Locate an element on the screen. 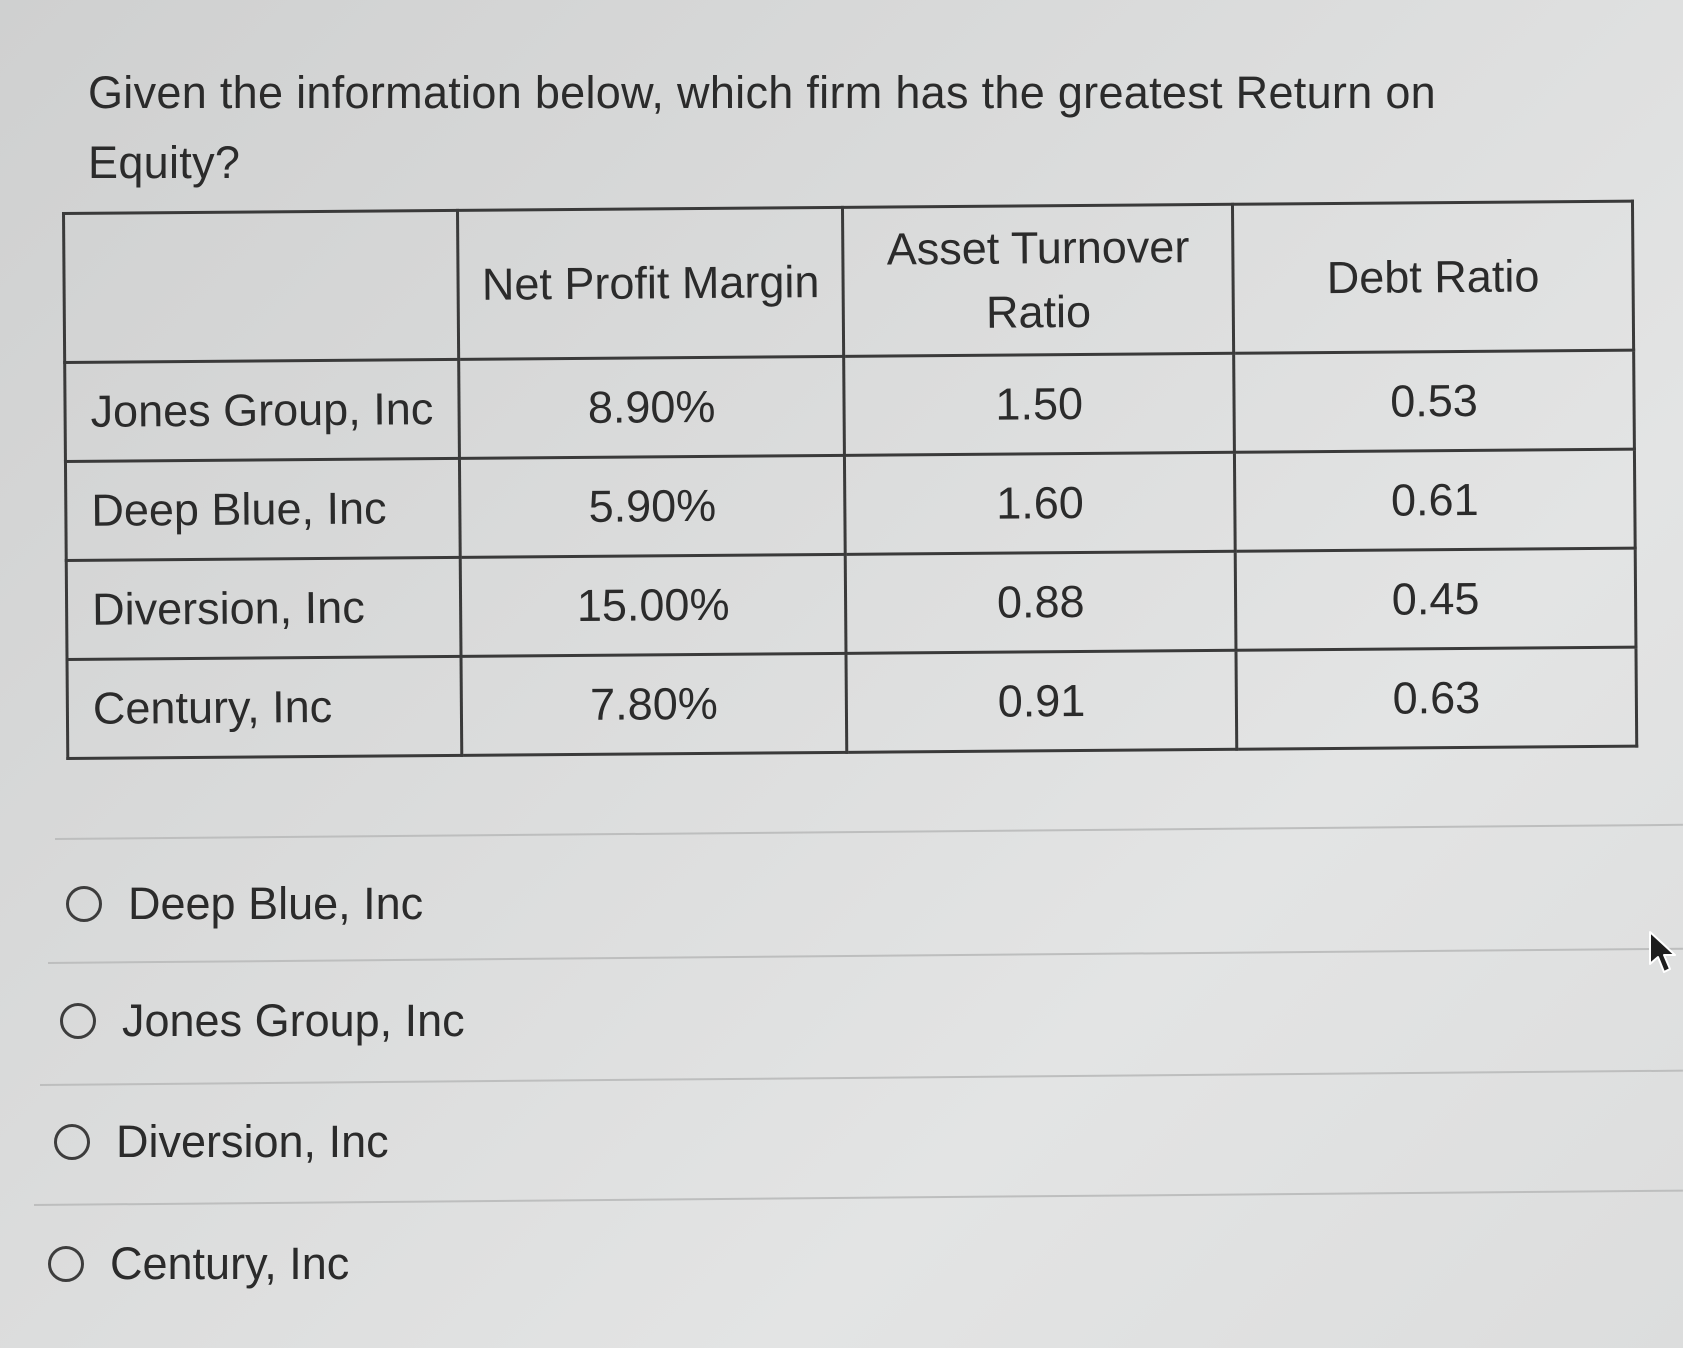 This screenshot has height=1348, width=1683. option-label: Century, Inc is located at coordinates (230, 1263).